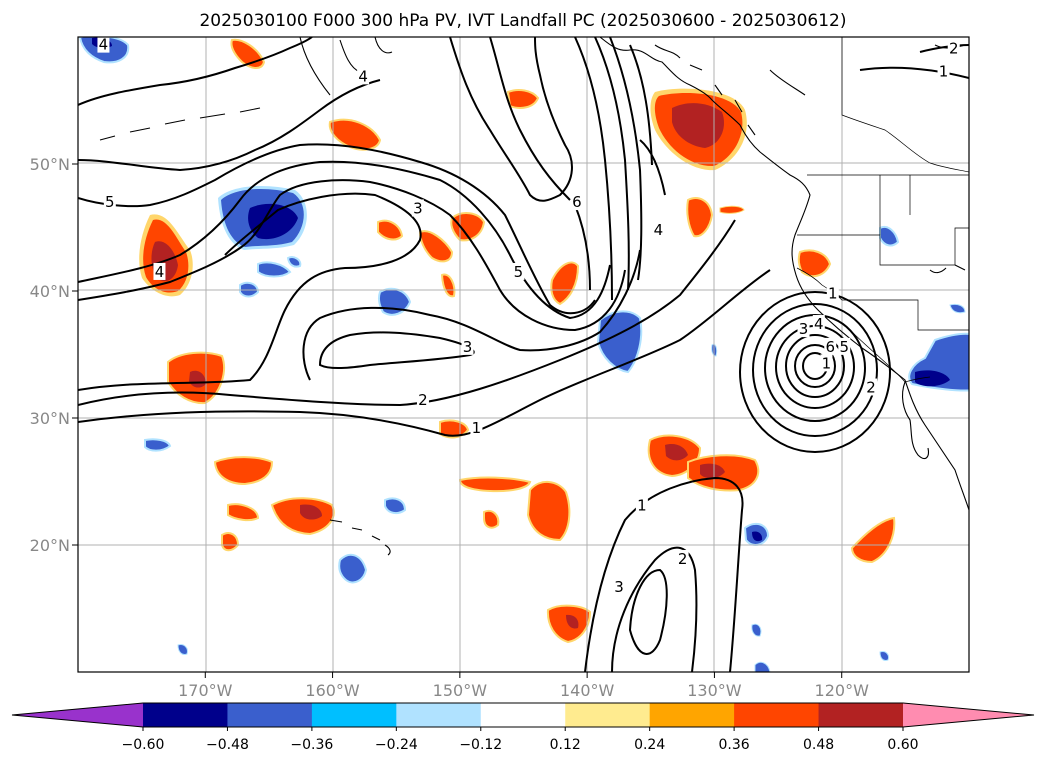 This screenshot has height=765, width=1047. What do you see at coordinates (205, 690) in the screenshot?
I see `x-tick-label: 170°W` at bounding box center [205, 690].